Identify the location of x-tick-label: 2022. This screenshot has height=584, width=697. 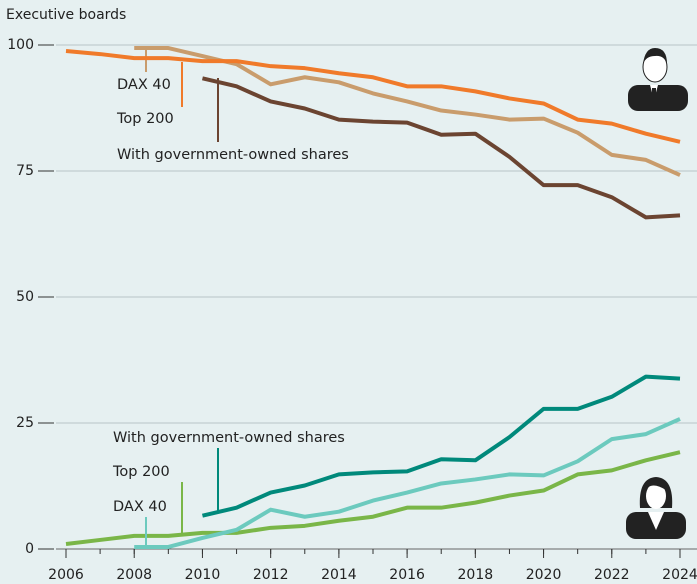
(612, 575).